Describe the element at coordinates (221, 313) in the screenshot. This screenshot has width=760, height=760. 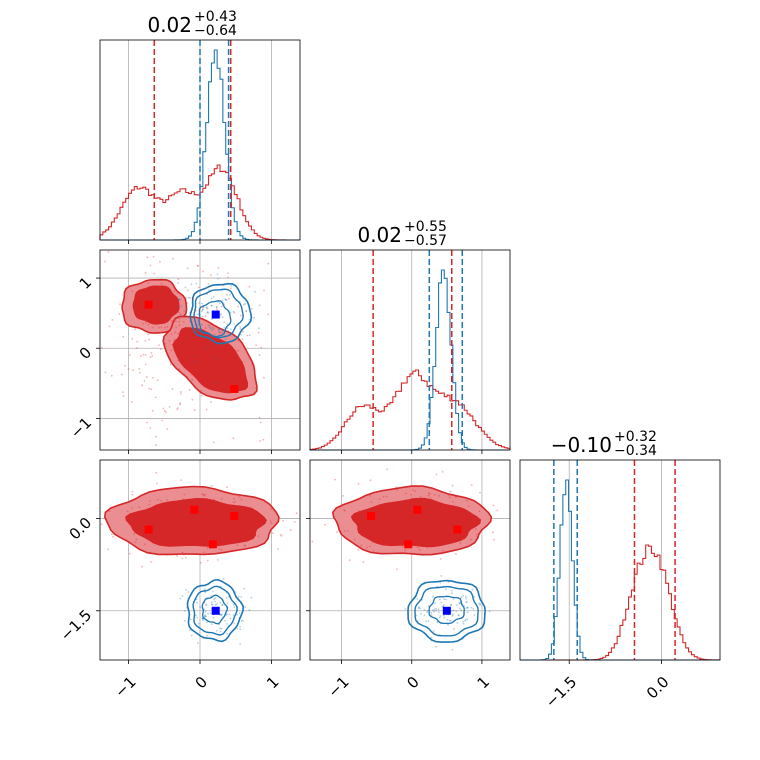
I see `blue-contour-outer` at that location.